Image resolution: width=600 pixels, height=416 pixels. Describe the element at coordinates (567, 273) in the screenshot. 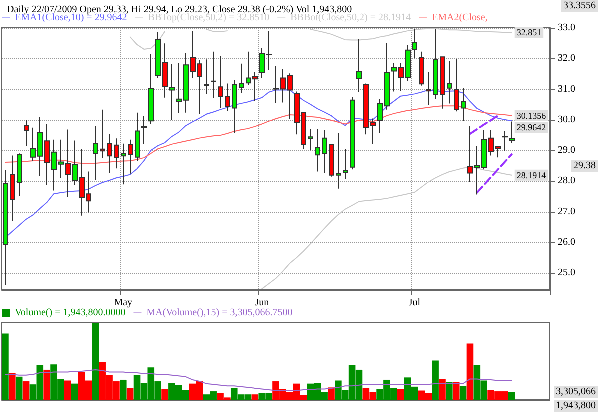

I see `y-tick-label: 25.0` at that location.